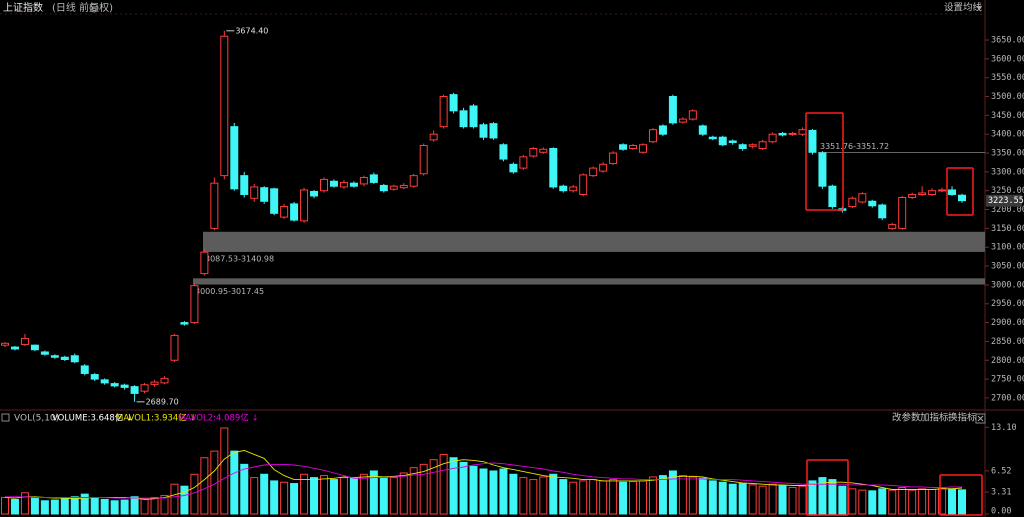  What do you see at coordinates (963, 8) in the screenshot?
I see `ma-settings: 设置均线` at bounding box center [963, 8].